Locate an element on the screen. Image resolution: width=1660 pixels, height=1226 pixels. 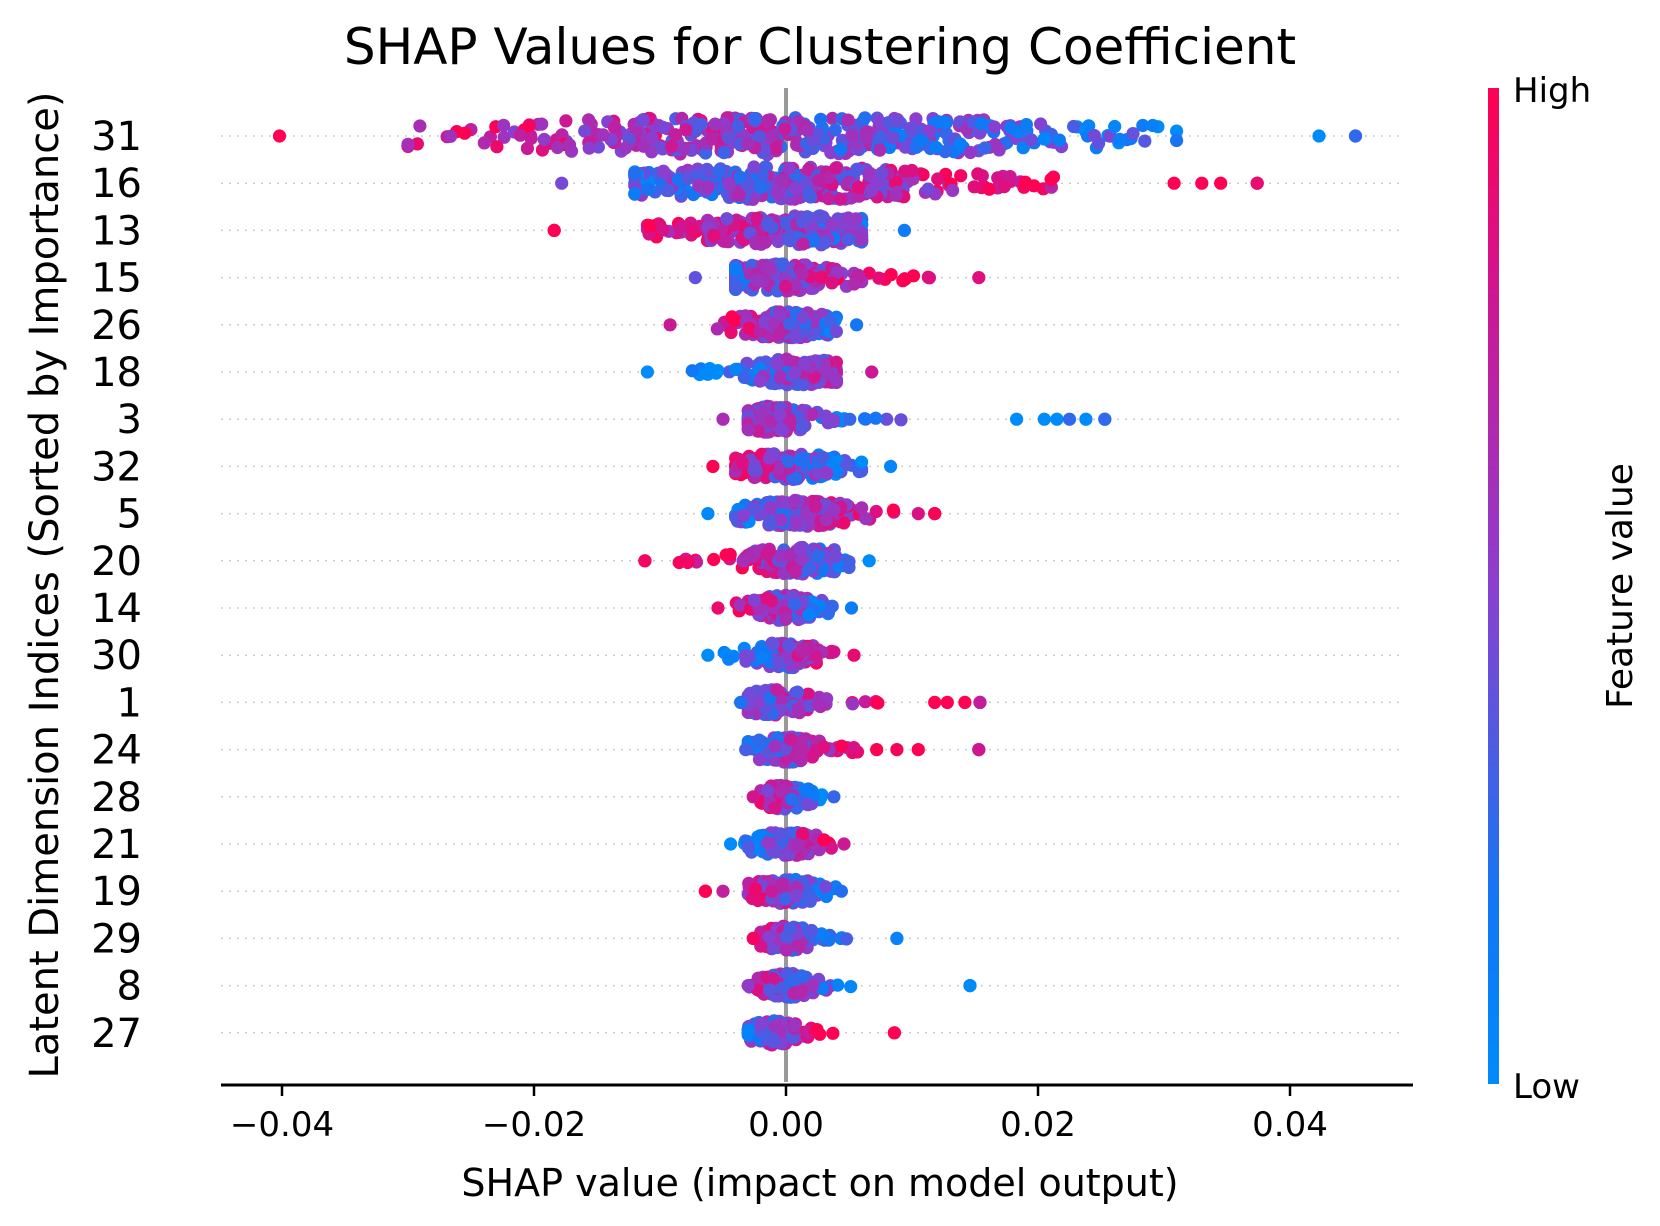
y-tick-label-29: 29 is located at coordinates (116, 939).